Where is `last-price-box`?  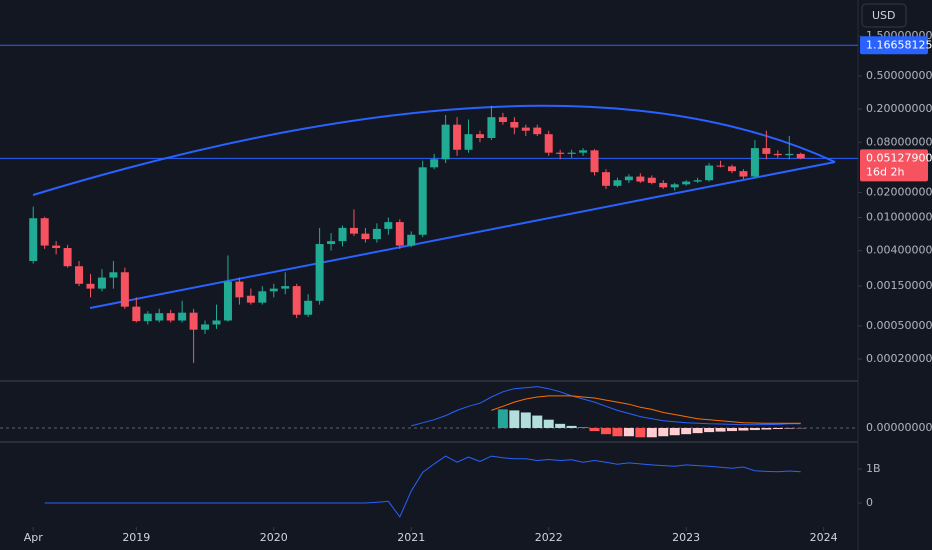
last-price-box is located at coordinates (894, 165).